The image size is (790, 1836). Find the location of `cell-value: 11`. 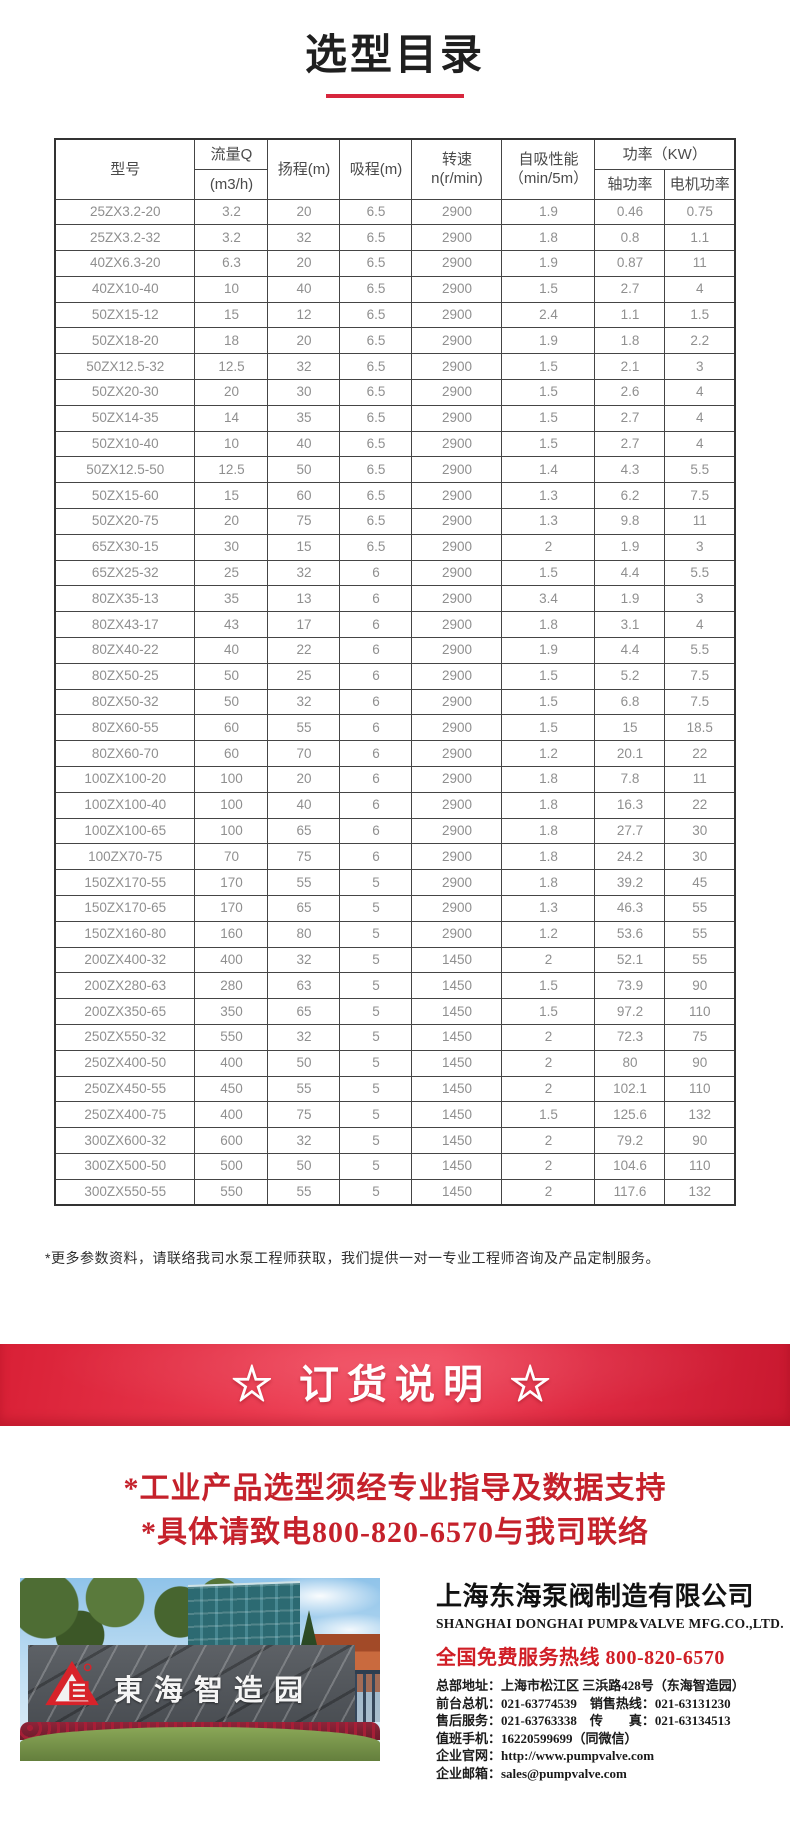

cell-value: 11 is located at coordinates (700, 779).